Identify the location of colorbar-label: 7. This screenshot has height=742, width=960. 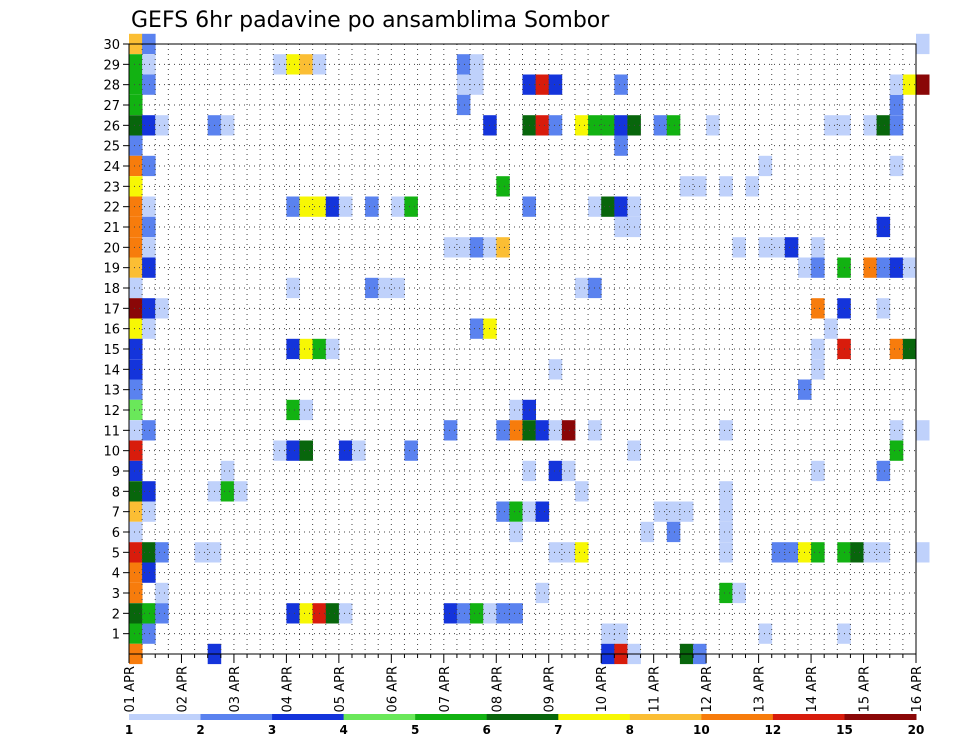
(558, 730).